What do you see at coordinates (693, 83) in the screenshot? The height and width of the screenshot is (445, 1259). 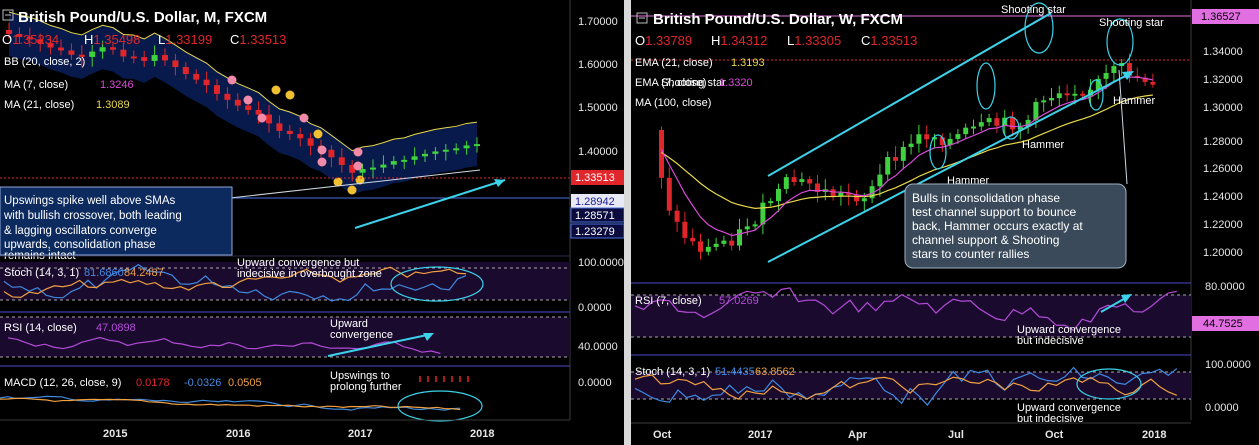 I see `annotation-shooting-star-3: Shooting star` at bounding box center [693, 83].